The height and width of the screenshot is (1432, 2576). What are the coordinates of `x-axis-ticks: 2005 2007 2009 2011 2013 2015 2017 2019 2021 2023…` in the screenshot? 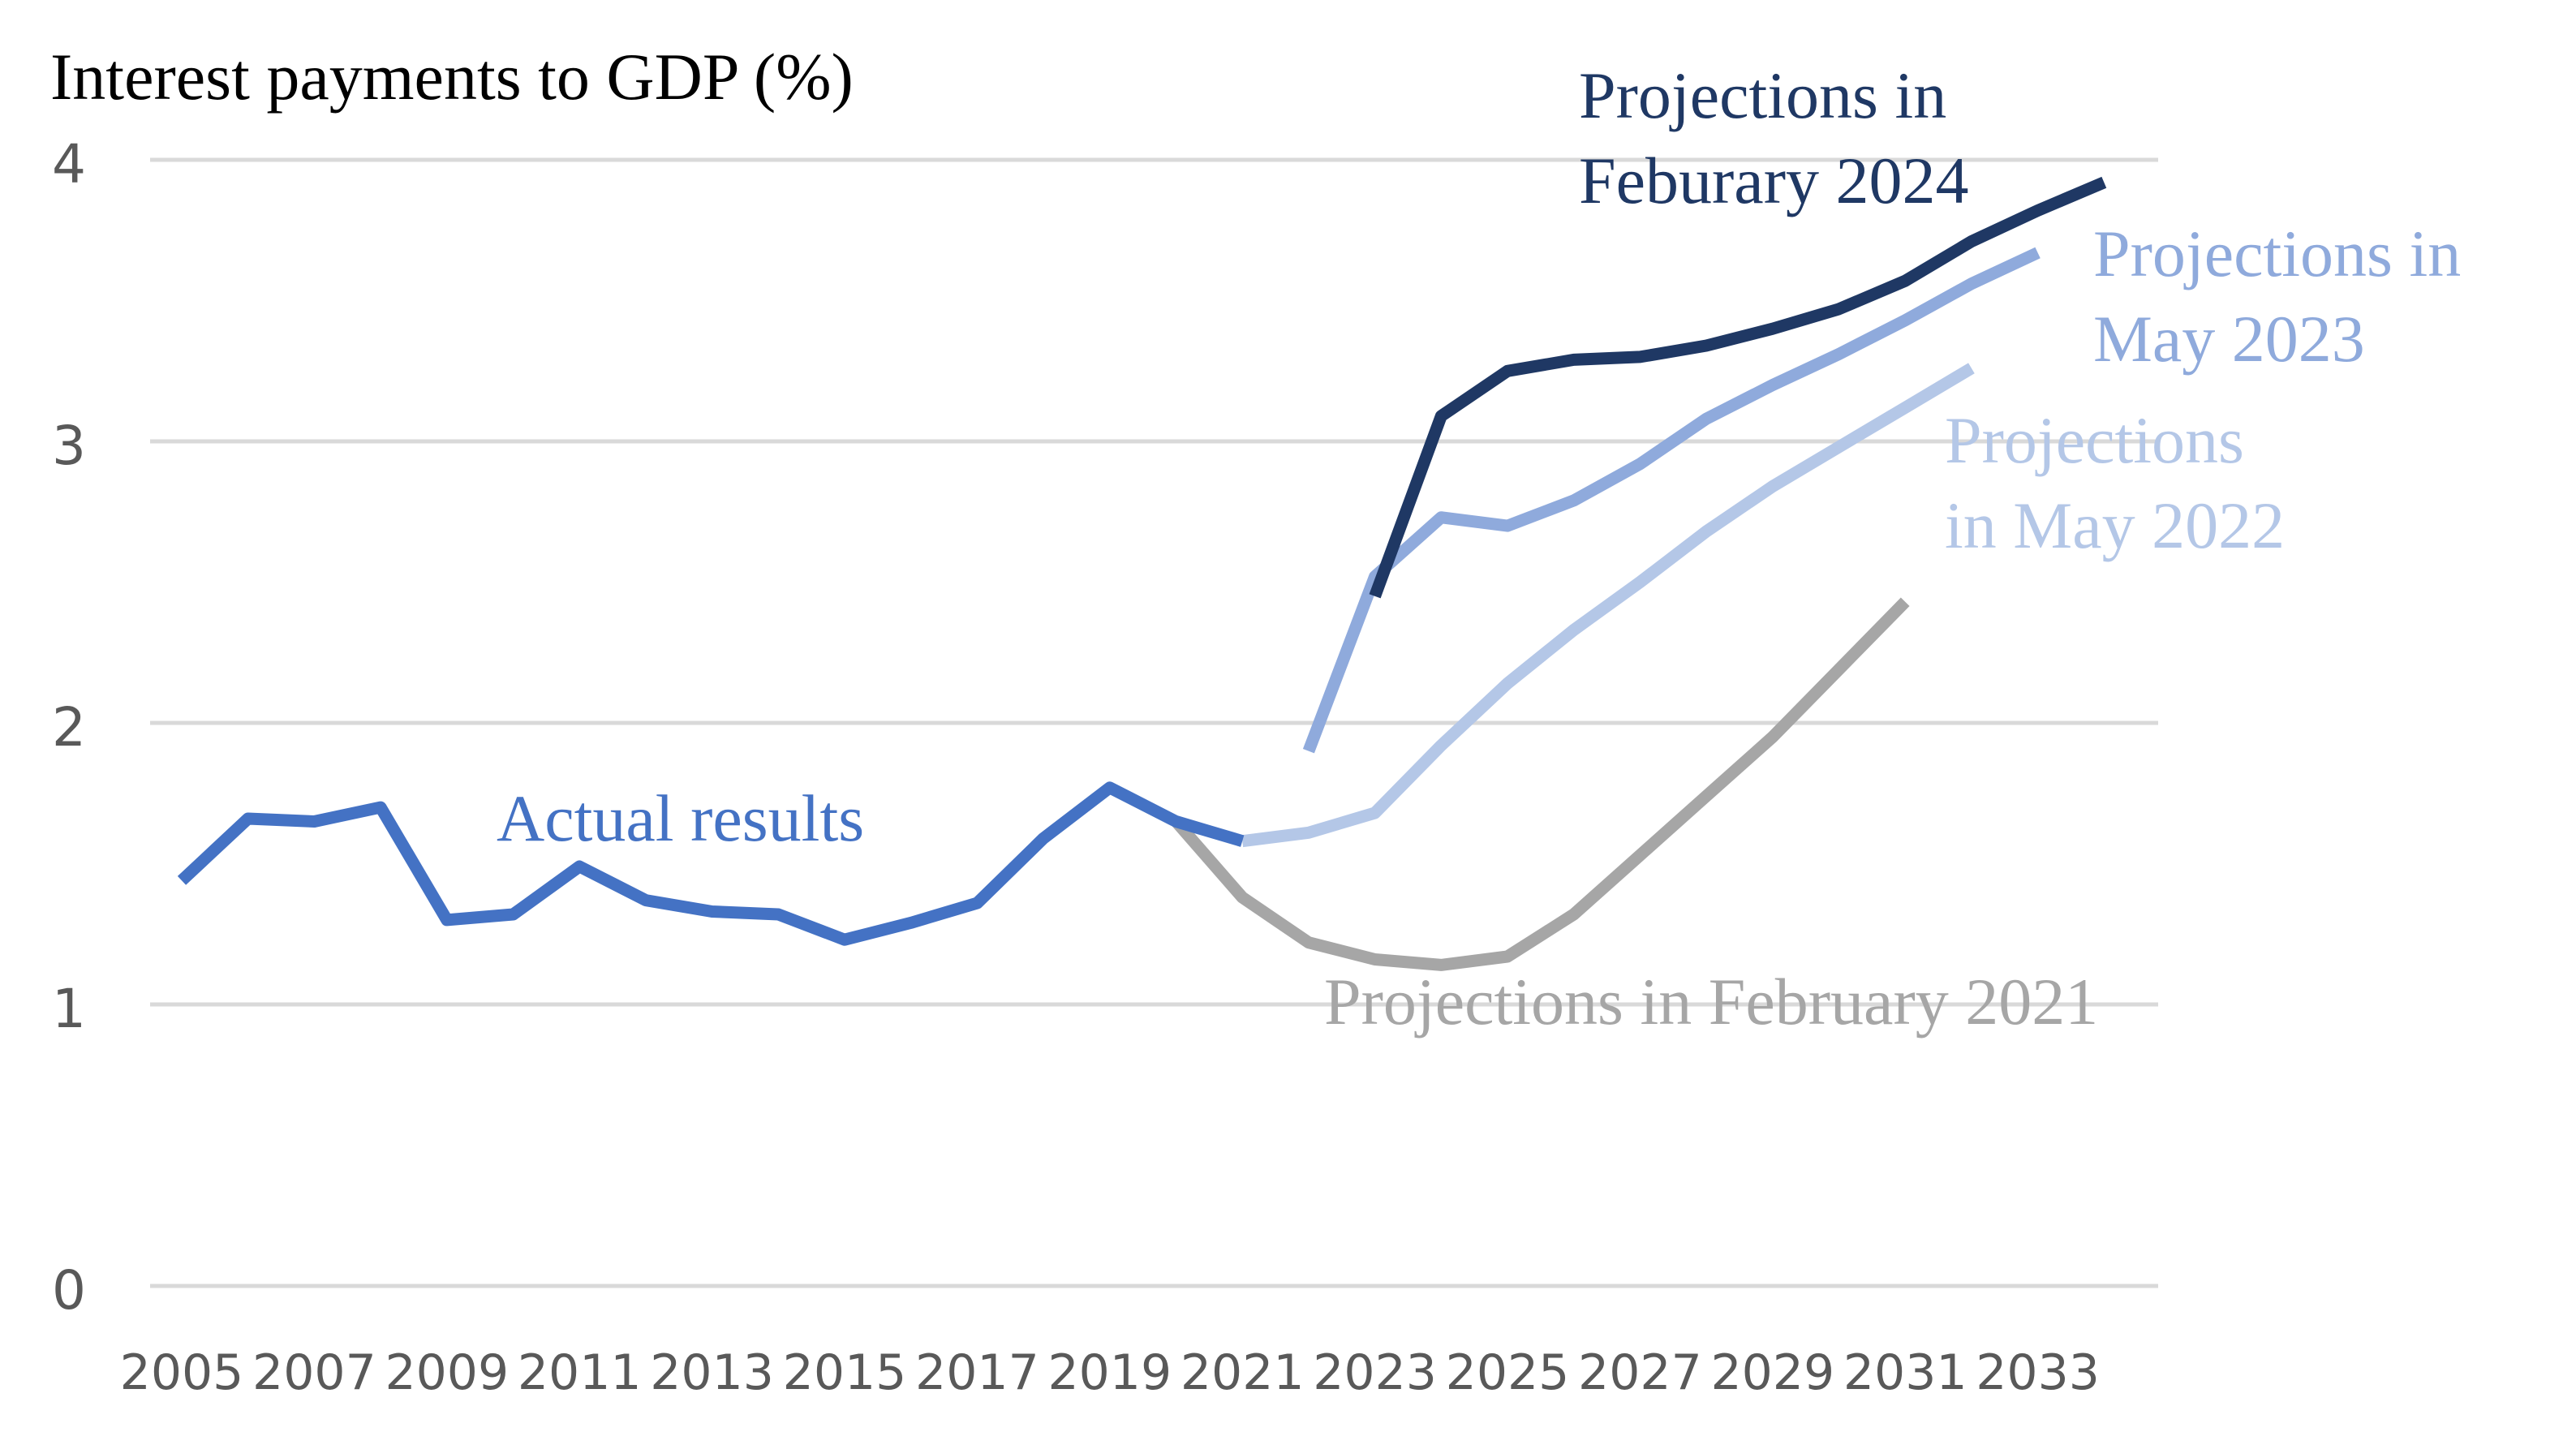 It's located at (1110, 1373).